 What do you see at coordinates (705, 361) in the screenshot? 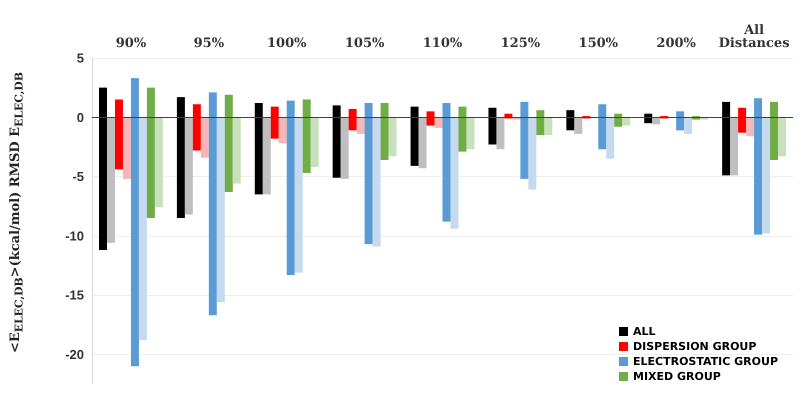
I see `legend-label: ELECTROSTATIC GROUP` at bounding box center [705, 361].